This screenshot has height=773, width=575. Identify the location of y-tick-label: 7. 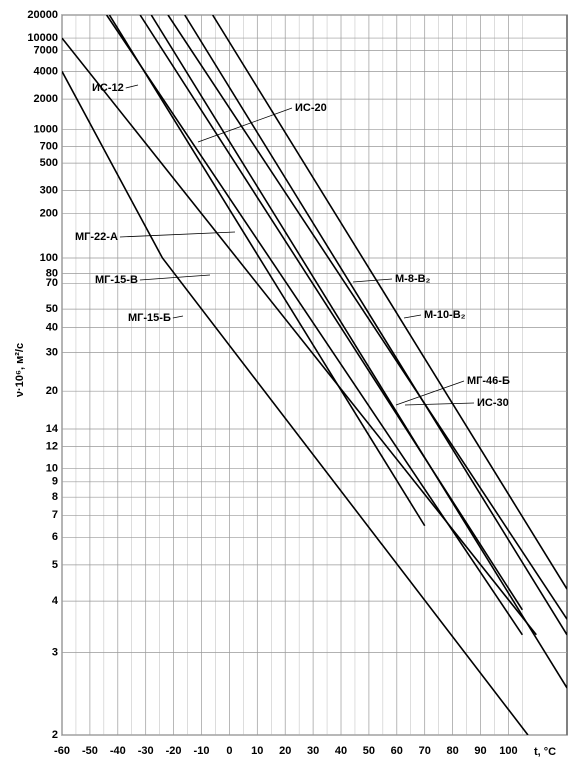
(55, 515).